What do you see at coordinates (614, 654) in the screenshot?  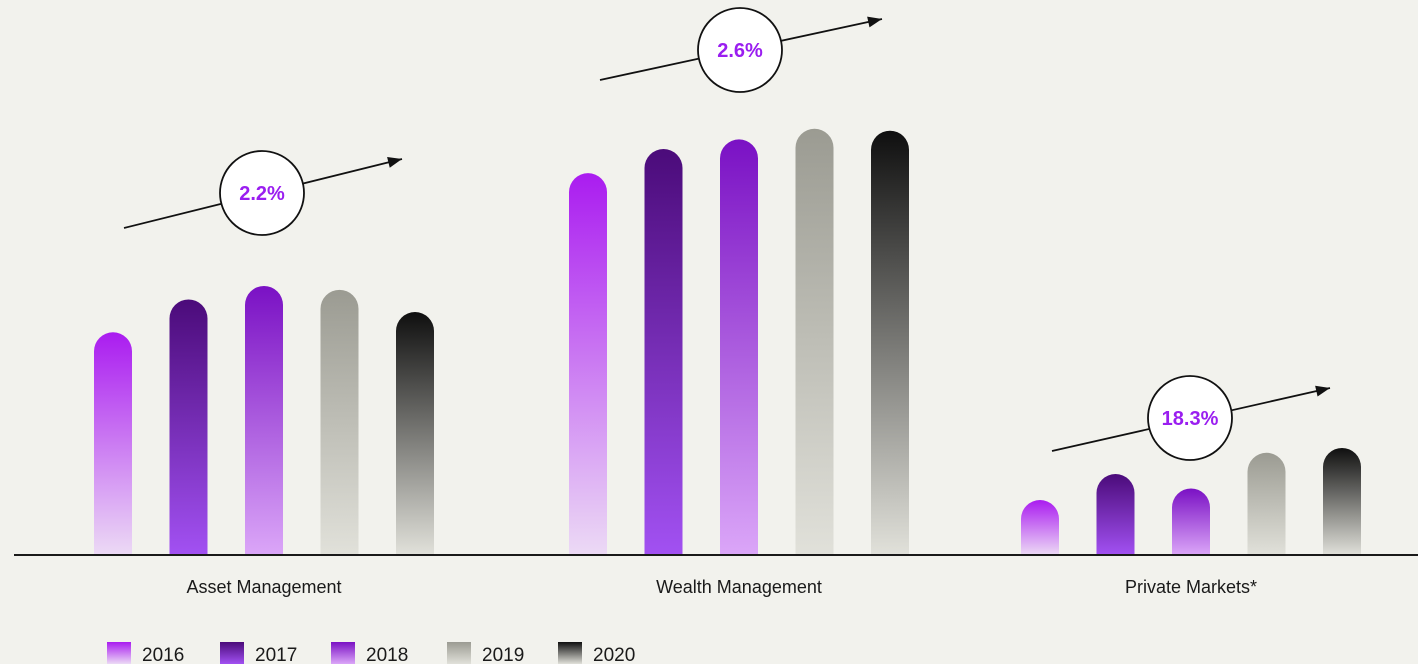 I see `legend-label: 2020` at bounding box center [614, 654].